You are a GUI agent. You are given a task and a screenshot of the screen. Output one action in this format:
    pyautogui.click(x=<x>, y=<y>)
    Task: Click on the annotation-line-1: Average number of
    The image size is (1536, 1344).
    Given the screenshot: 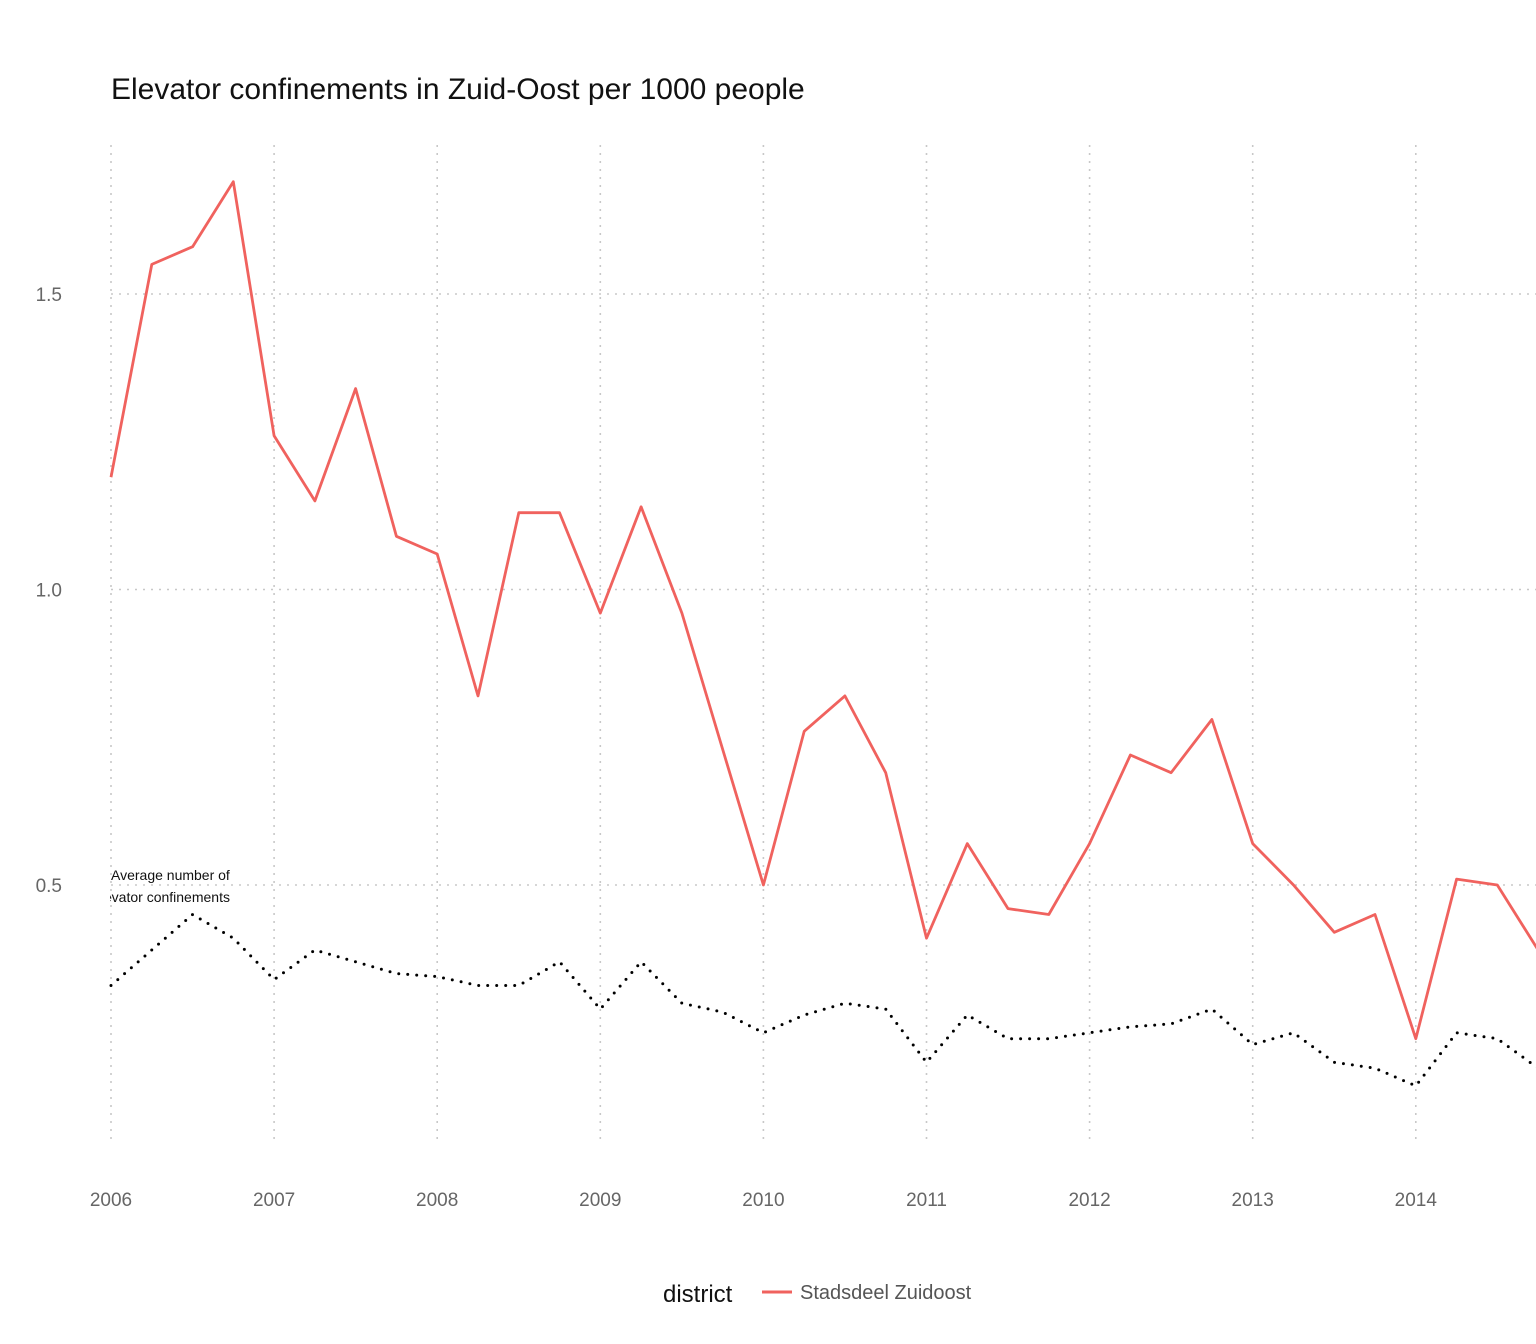 What is the action you would take?
    pyautogui.click(x=170, y=875)
    